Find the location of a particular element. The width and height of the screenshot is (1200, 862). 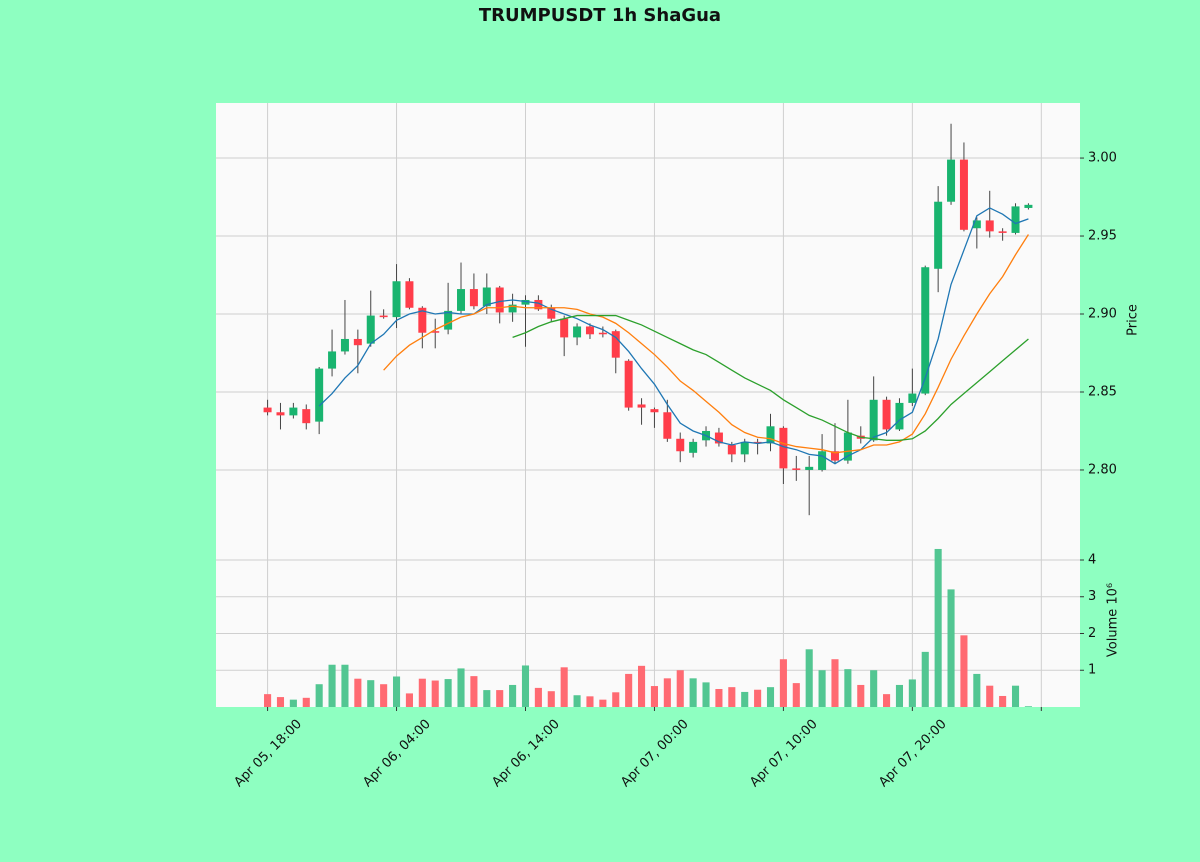

y-tick-label: 2.80 is located at coordinates (1102, 469).